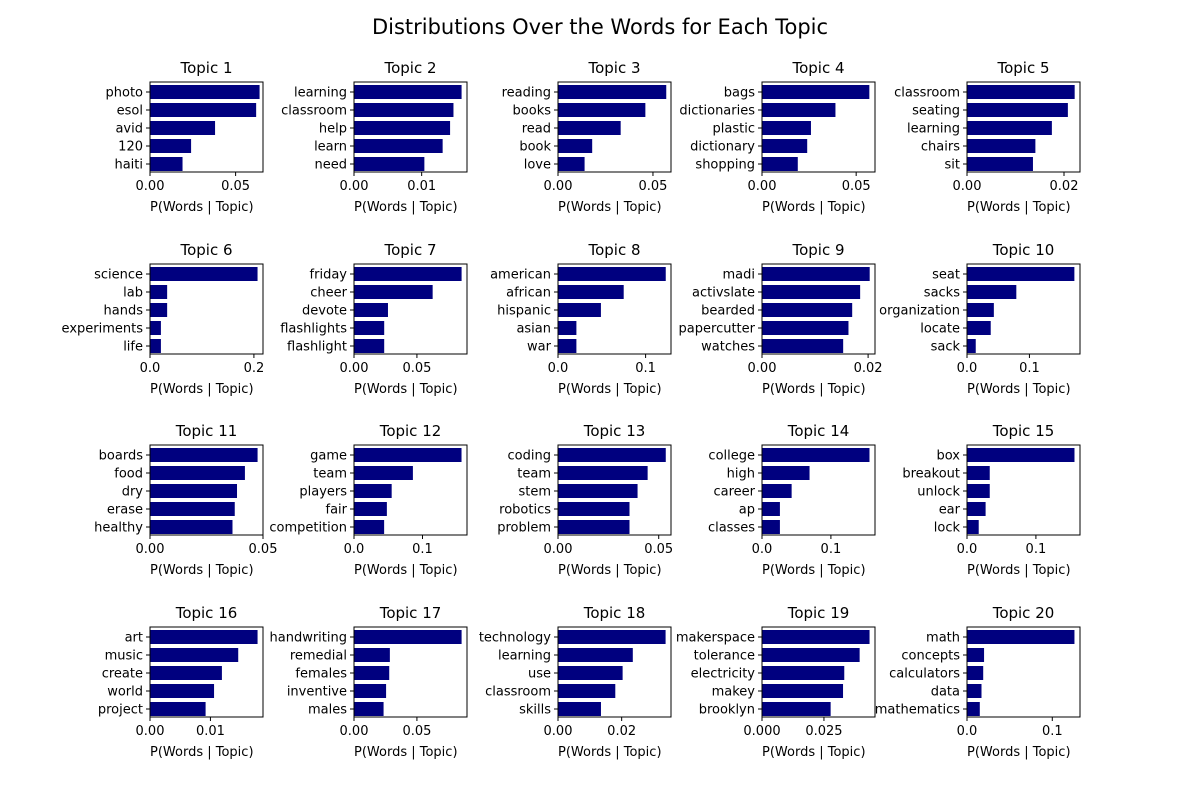  Describe the element at coordinates (309, 638) in the screenshot. I see `category-label: handwriting` at that location.